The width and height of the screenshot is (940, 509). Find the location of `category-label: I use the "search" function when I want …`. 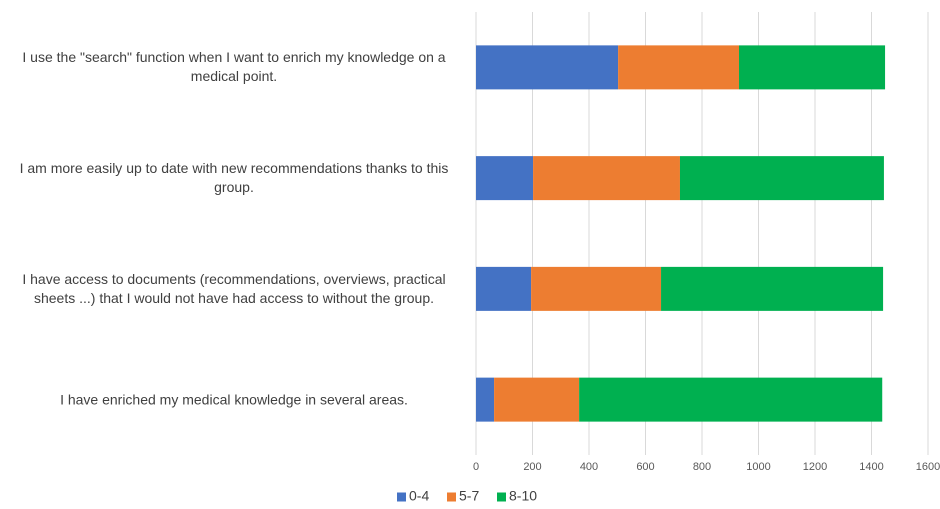

category-label: I use the "search" function when I want … is located at coordinates (234, 67).